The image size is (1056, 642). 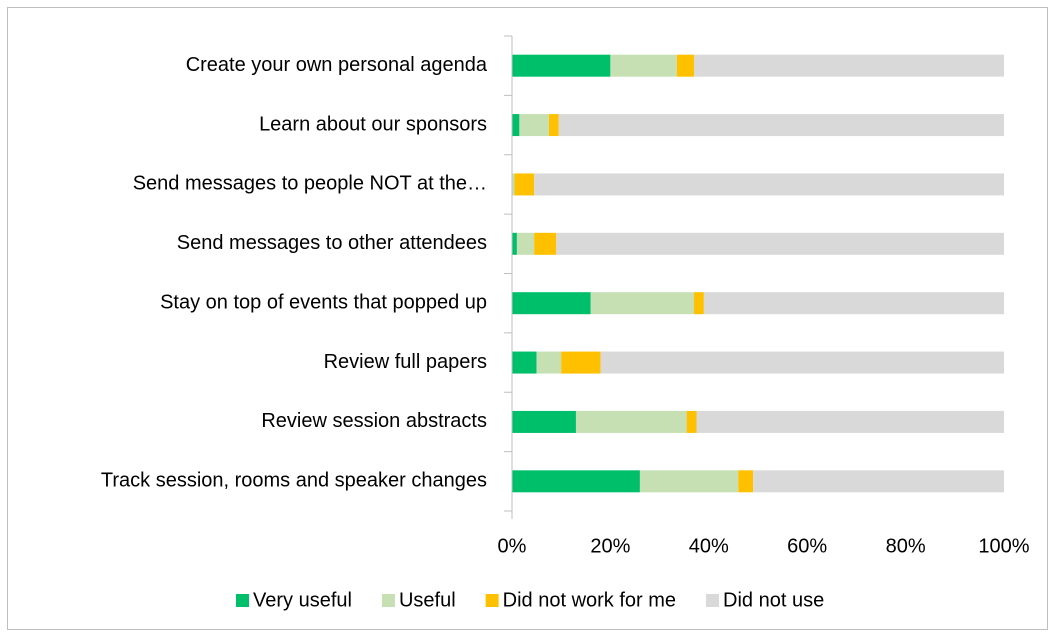 I want to click on y-tick-label: Review session abstracts, so click(x=374, y=421).